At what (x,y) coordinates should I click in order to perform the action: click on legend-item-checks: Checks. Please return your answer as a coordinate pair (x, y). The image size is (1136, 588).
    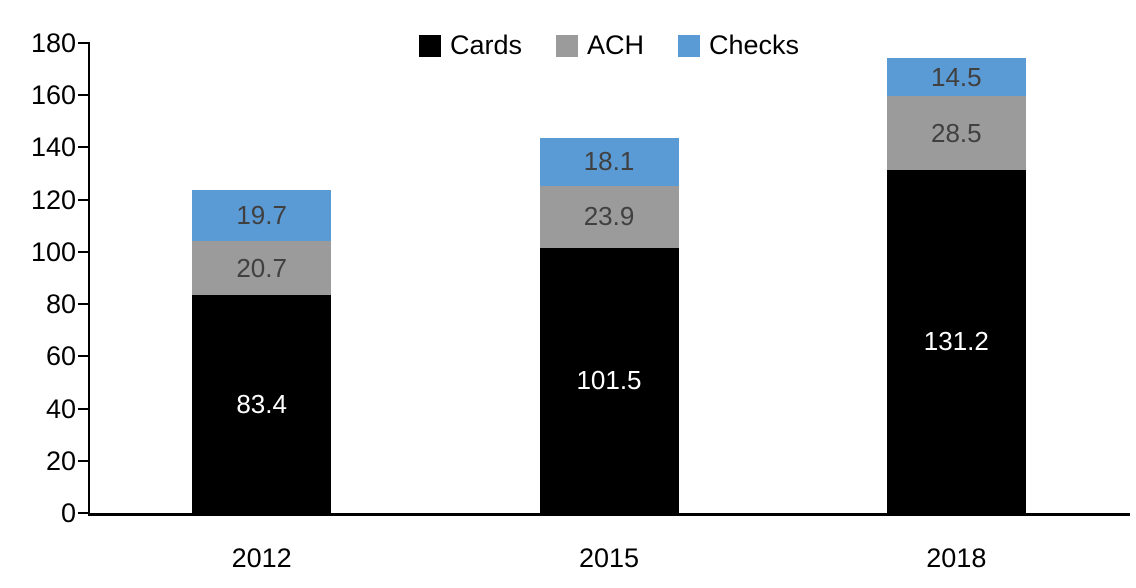
    Looking at the image, I should click on (738, 45).